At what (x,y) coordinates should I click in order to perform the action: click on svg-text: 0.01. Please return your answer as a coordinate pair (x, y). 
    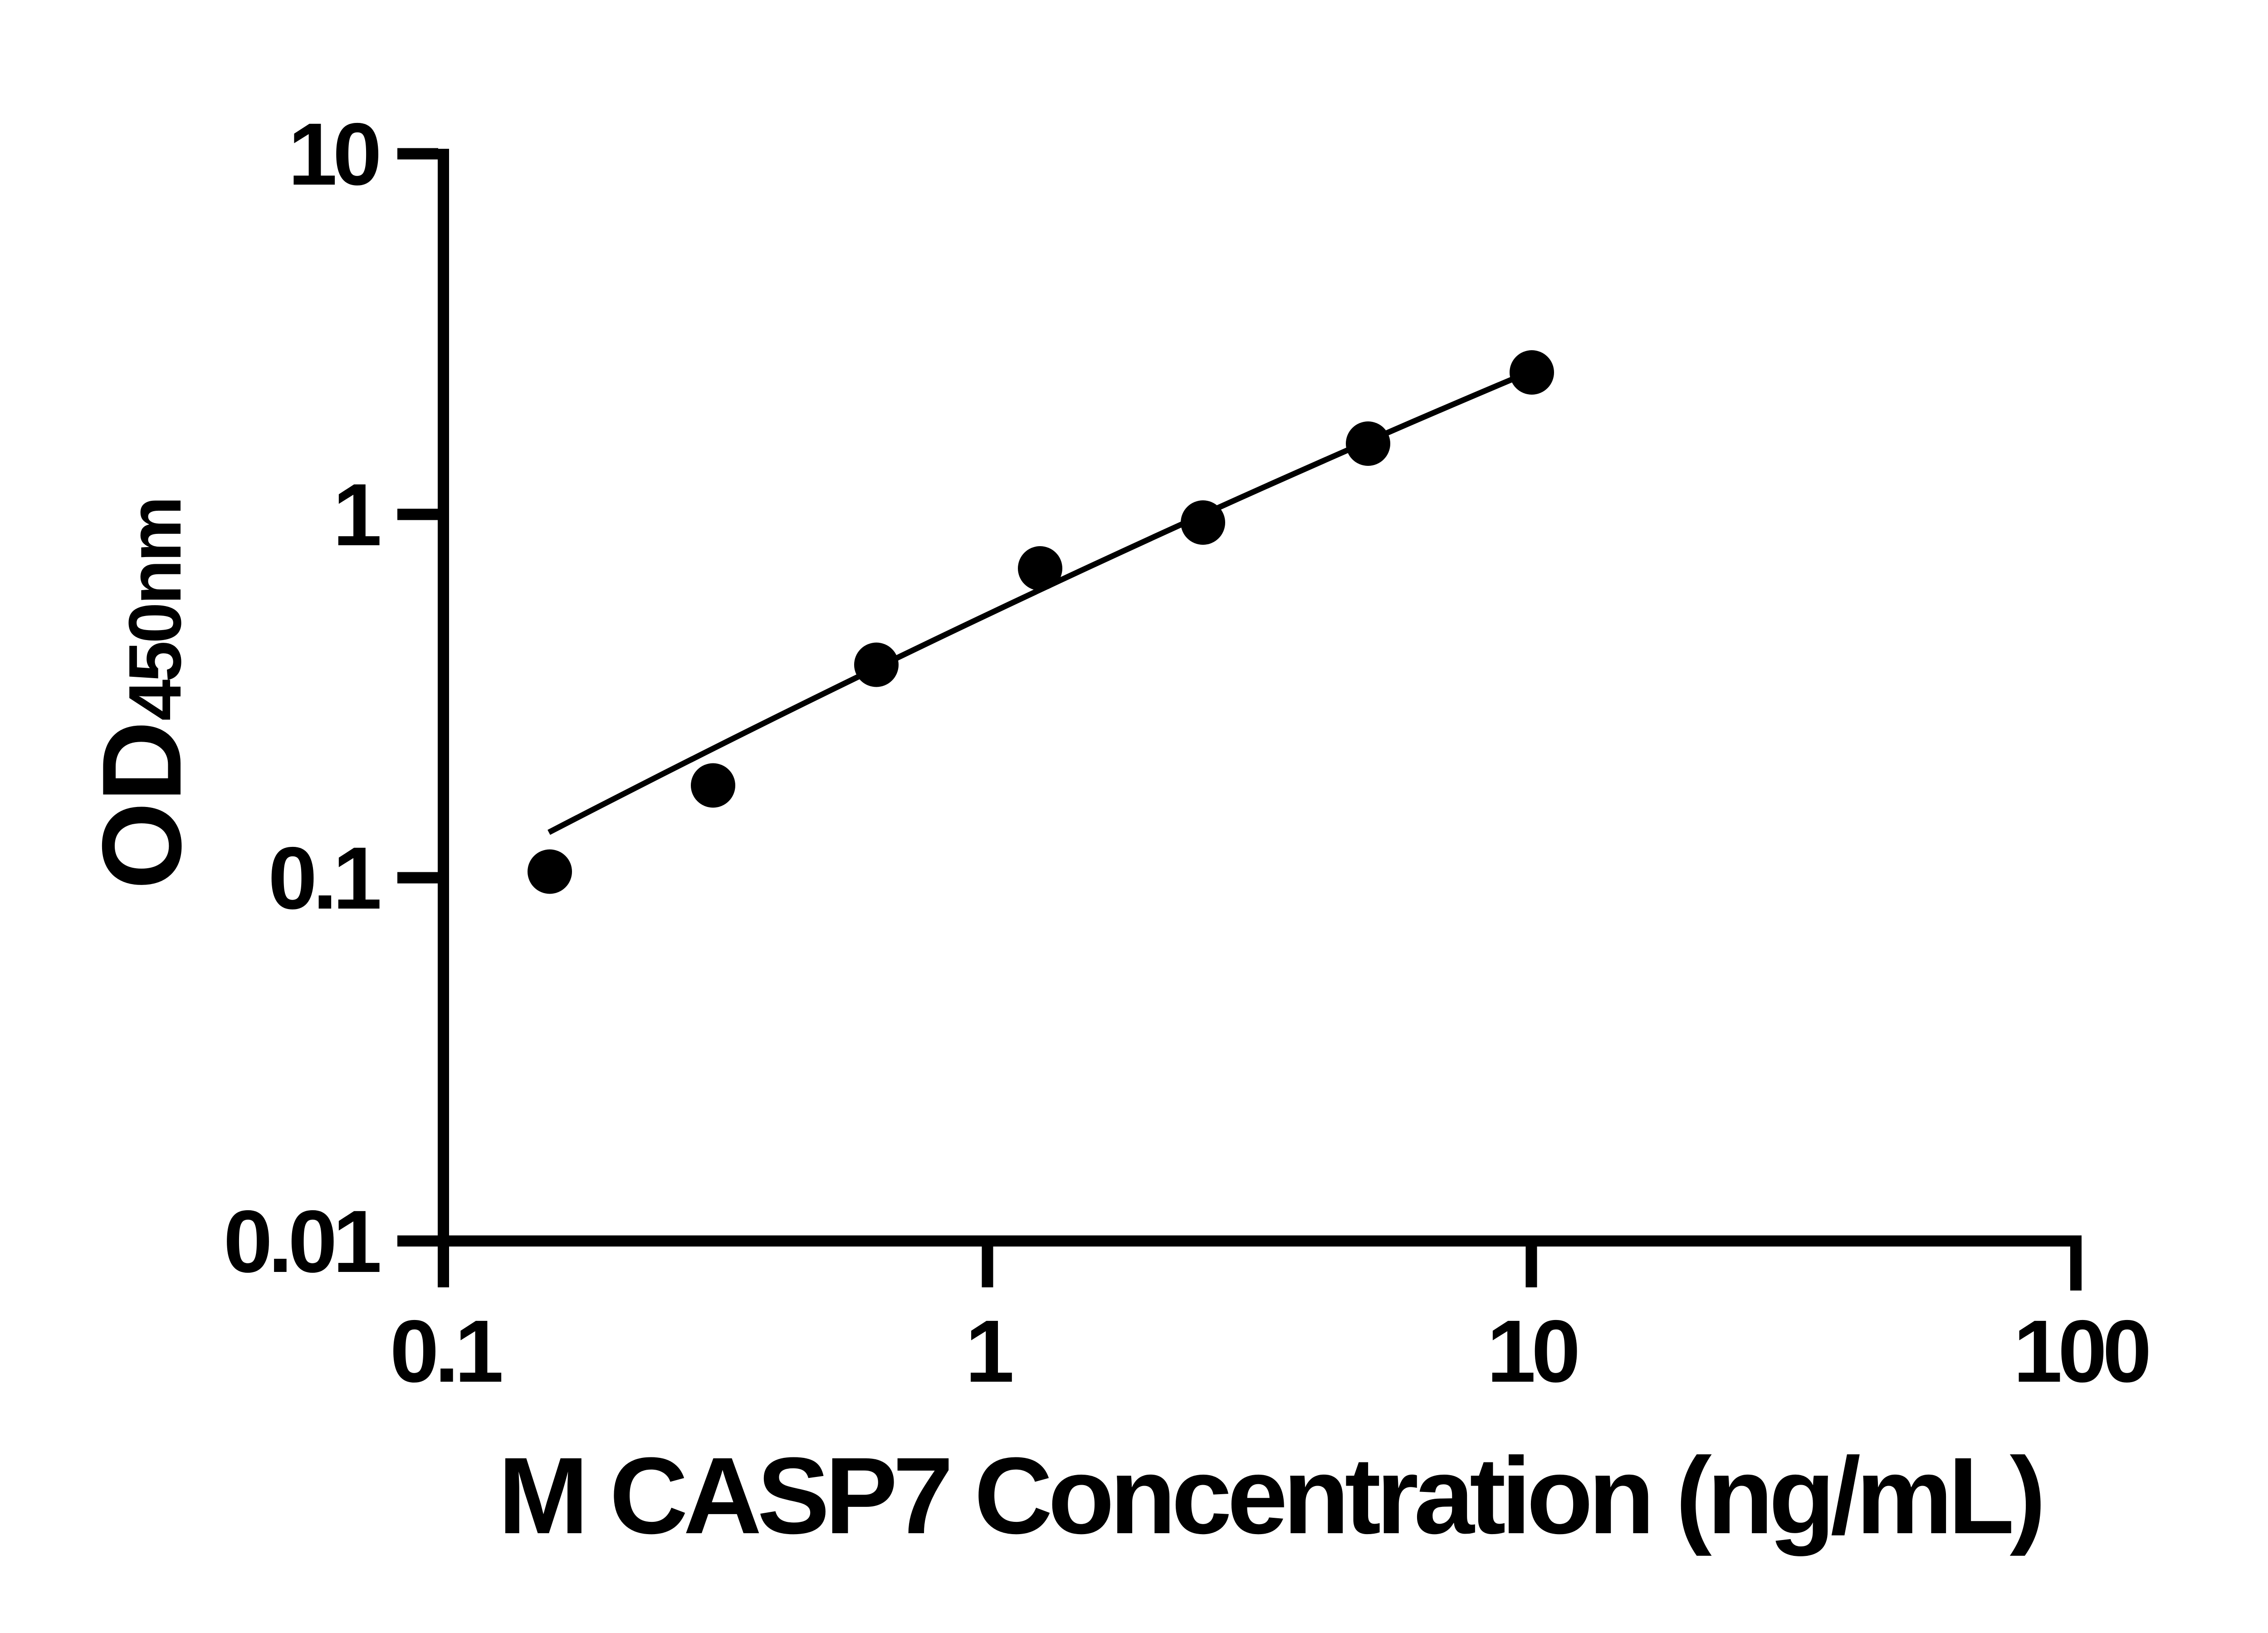
    Looking at the image, I should click on (302, 1241).